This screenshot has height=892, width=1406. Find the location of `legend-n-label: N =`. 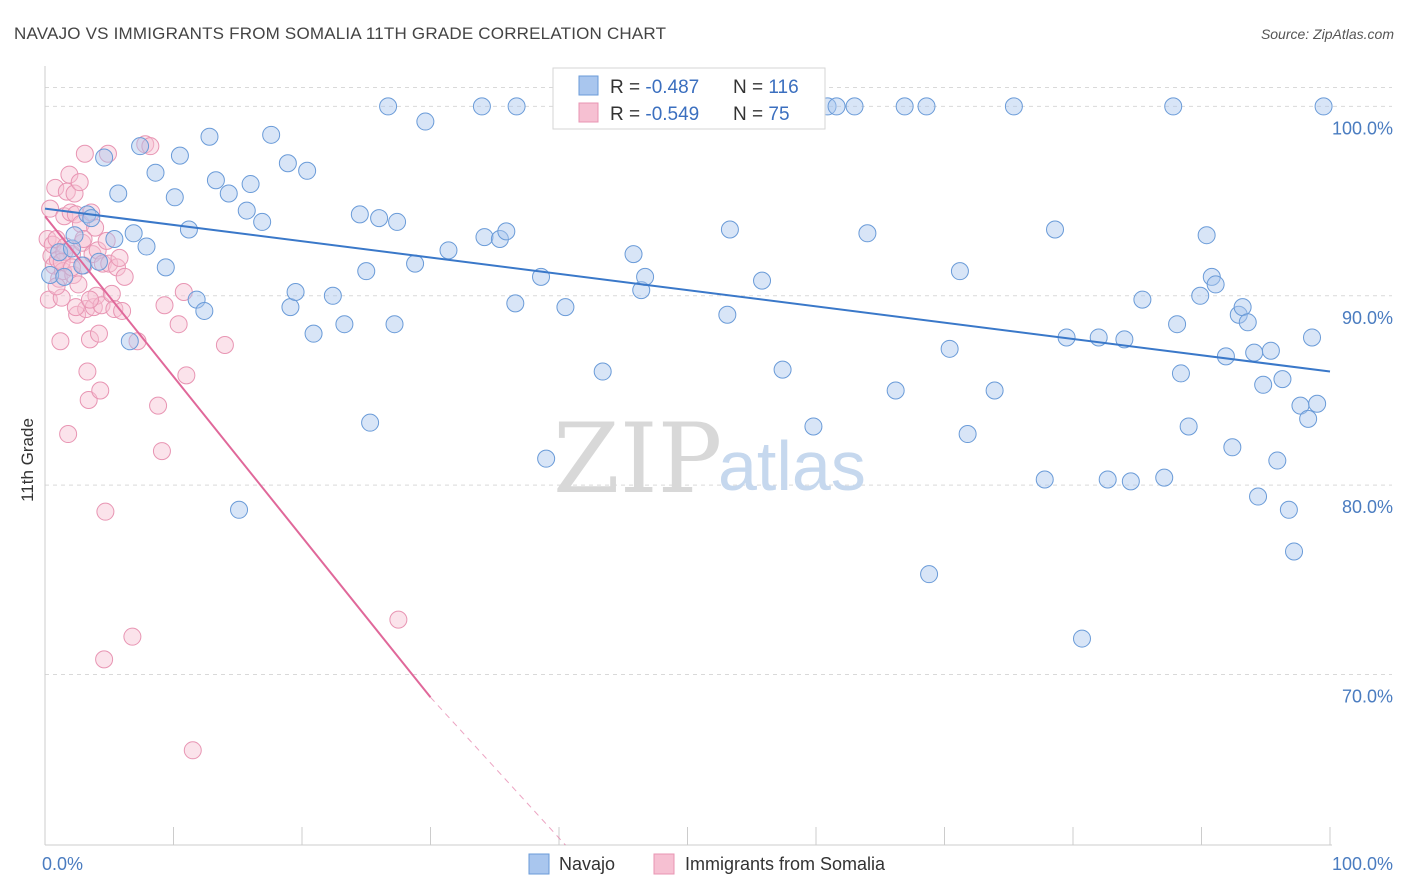

legend-n-label: N = is located at coordinates (750, 87).